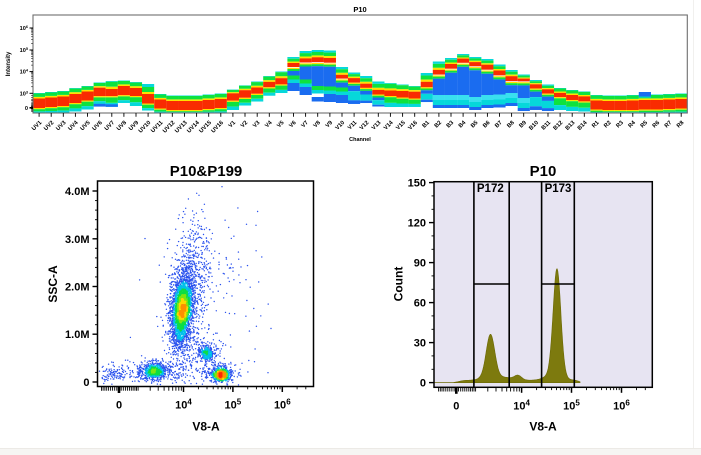  I want to click on svg-text: V12, so click(365, 126).